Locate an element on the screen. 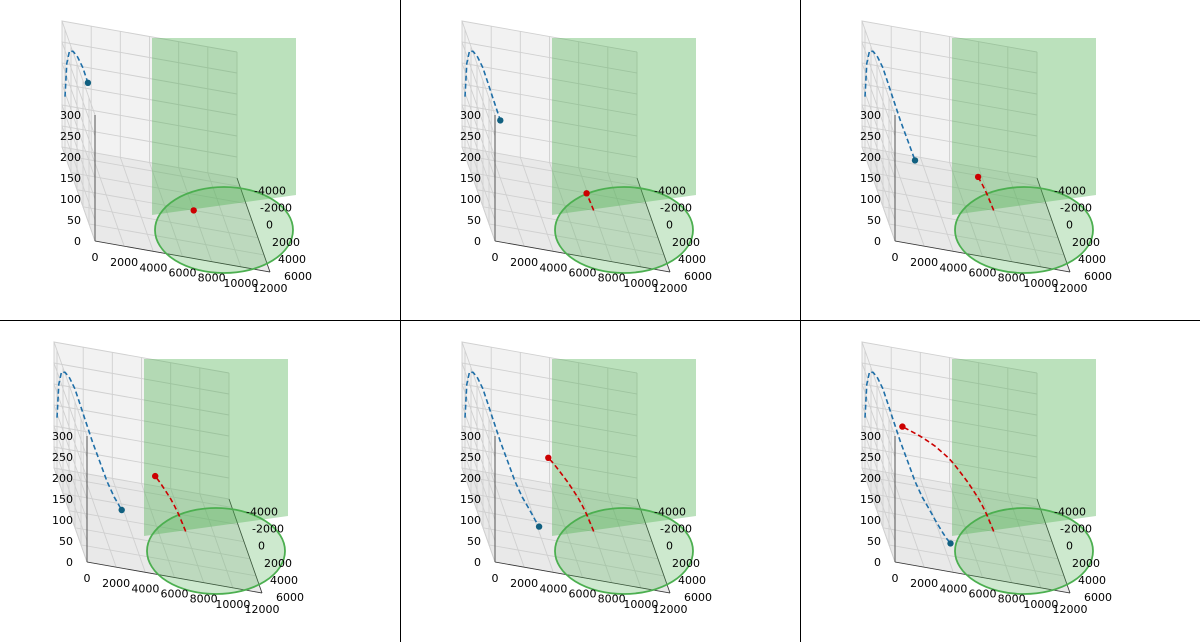  intercept-track-line is located at coordinates (986, 193).